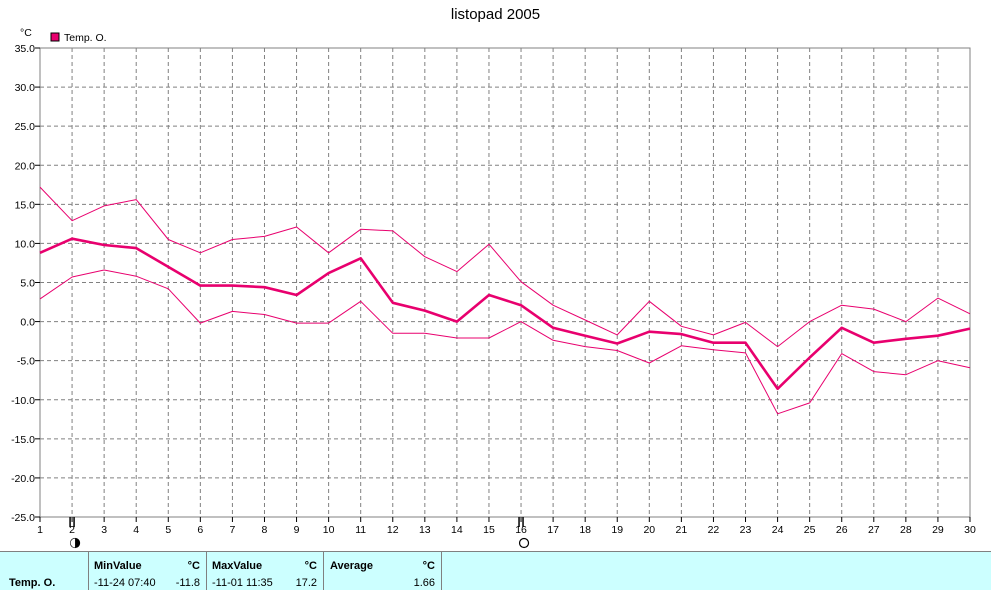 This screenshot has height=590, width=991. I want to click on legend-label: Temp. O., so click(85, 38).